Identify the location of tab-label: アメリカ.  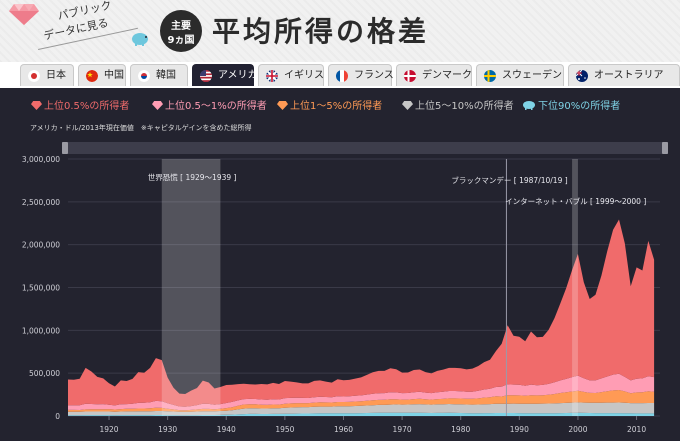
(238, 75).